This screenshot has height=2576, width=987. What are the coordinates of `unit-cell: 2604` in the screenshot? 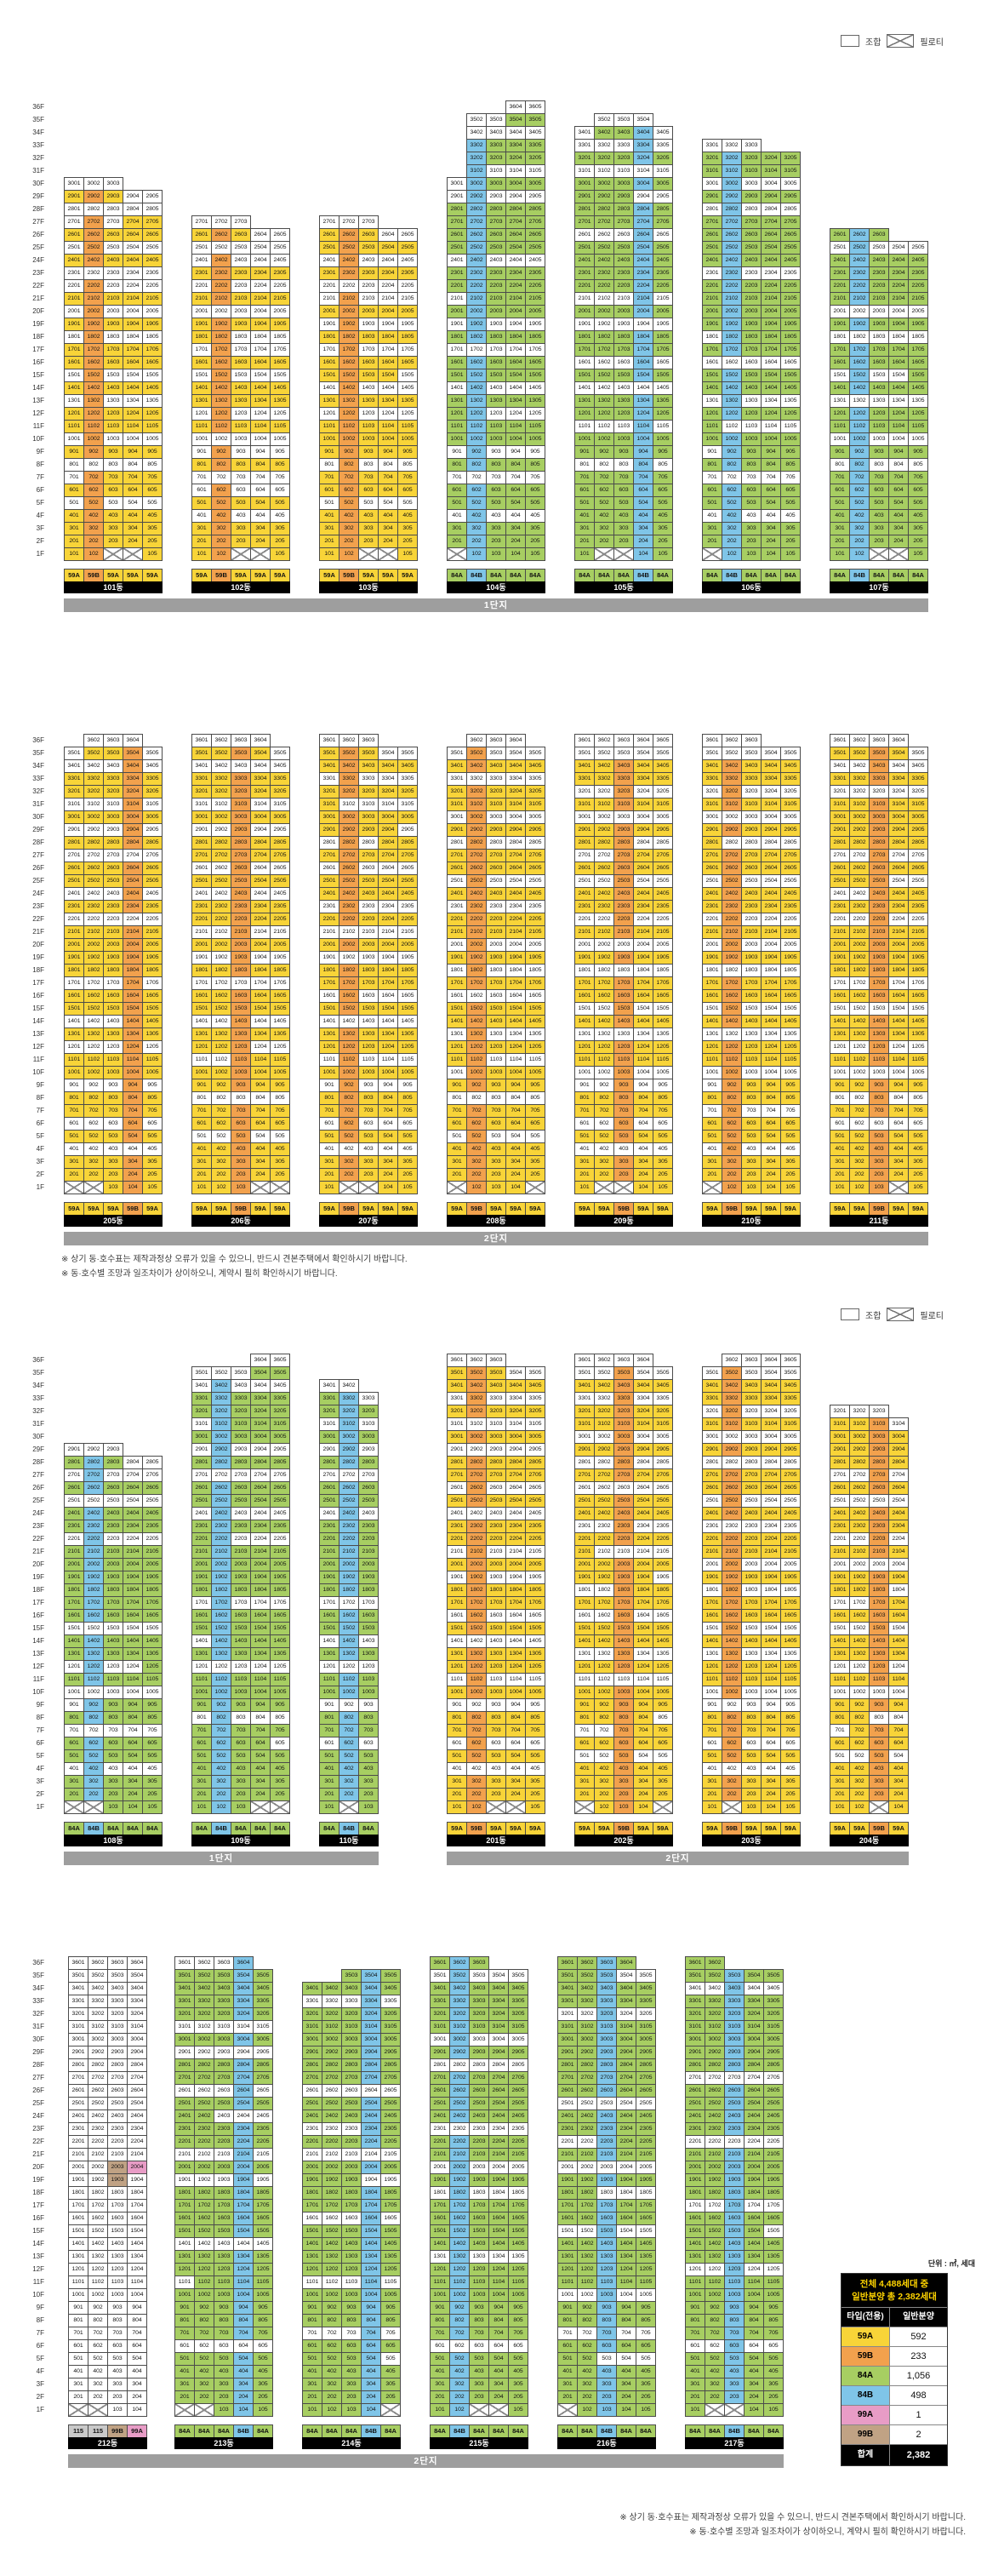 It's located at (626, 2091).